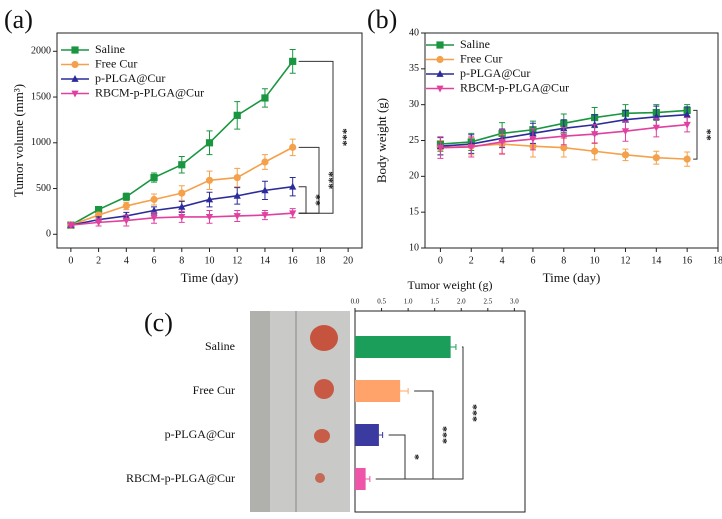 The image size is (722, 519). I want to click on x-tick-label: 2.0, so click(461, 302).